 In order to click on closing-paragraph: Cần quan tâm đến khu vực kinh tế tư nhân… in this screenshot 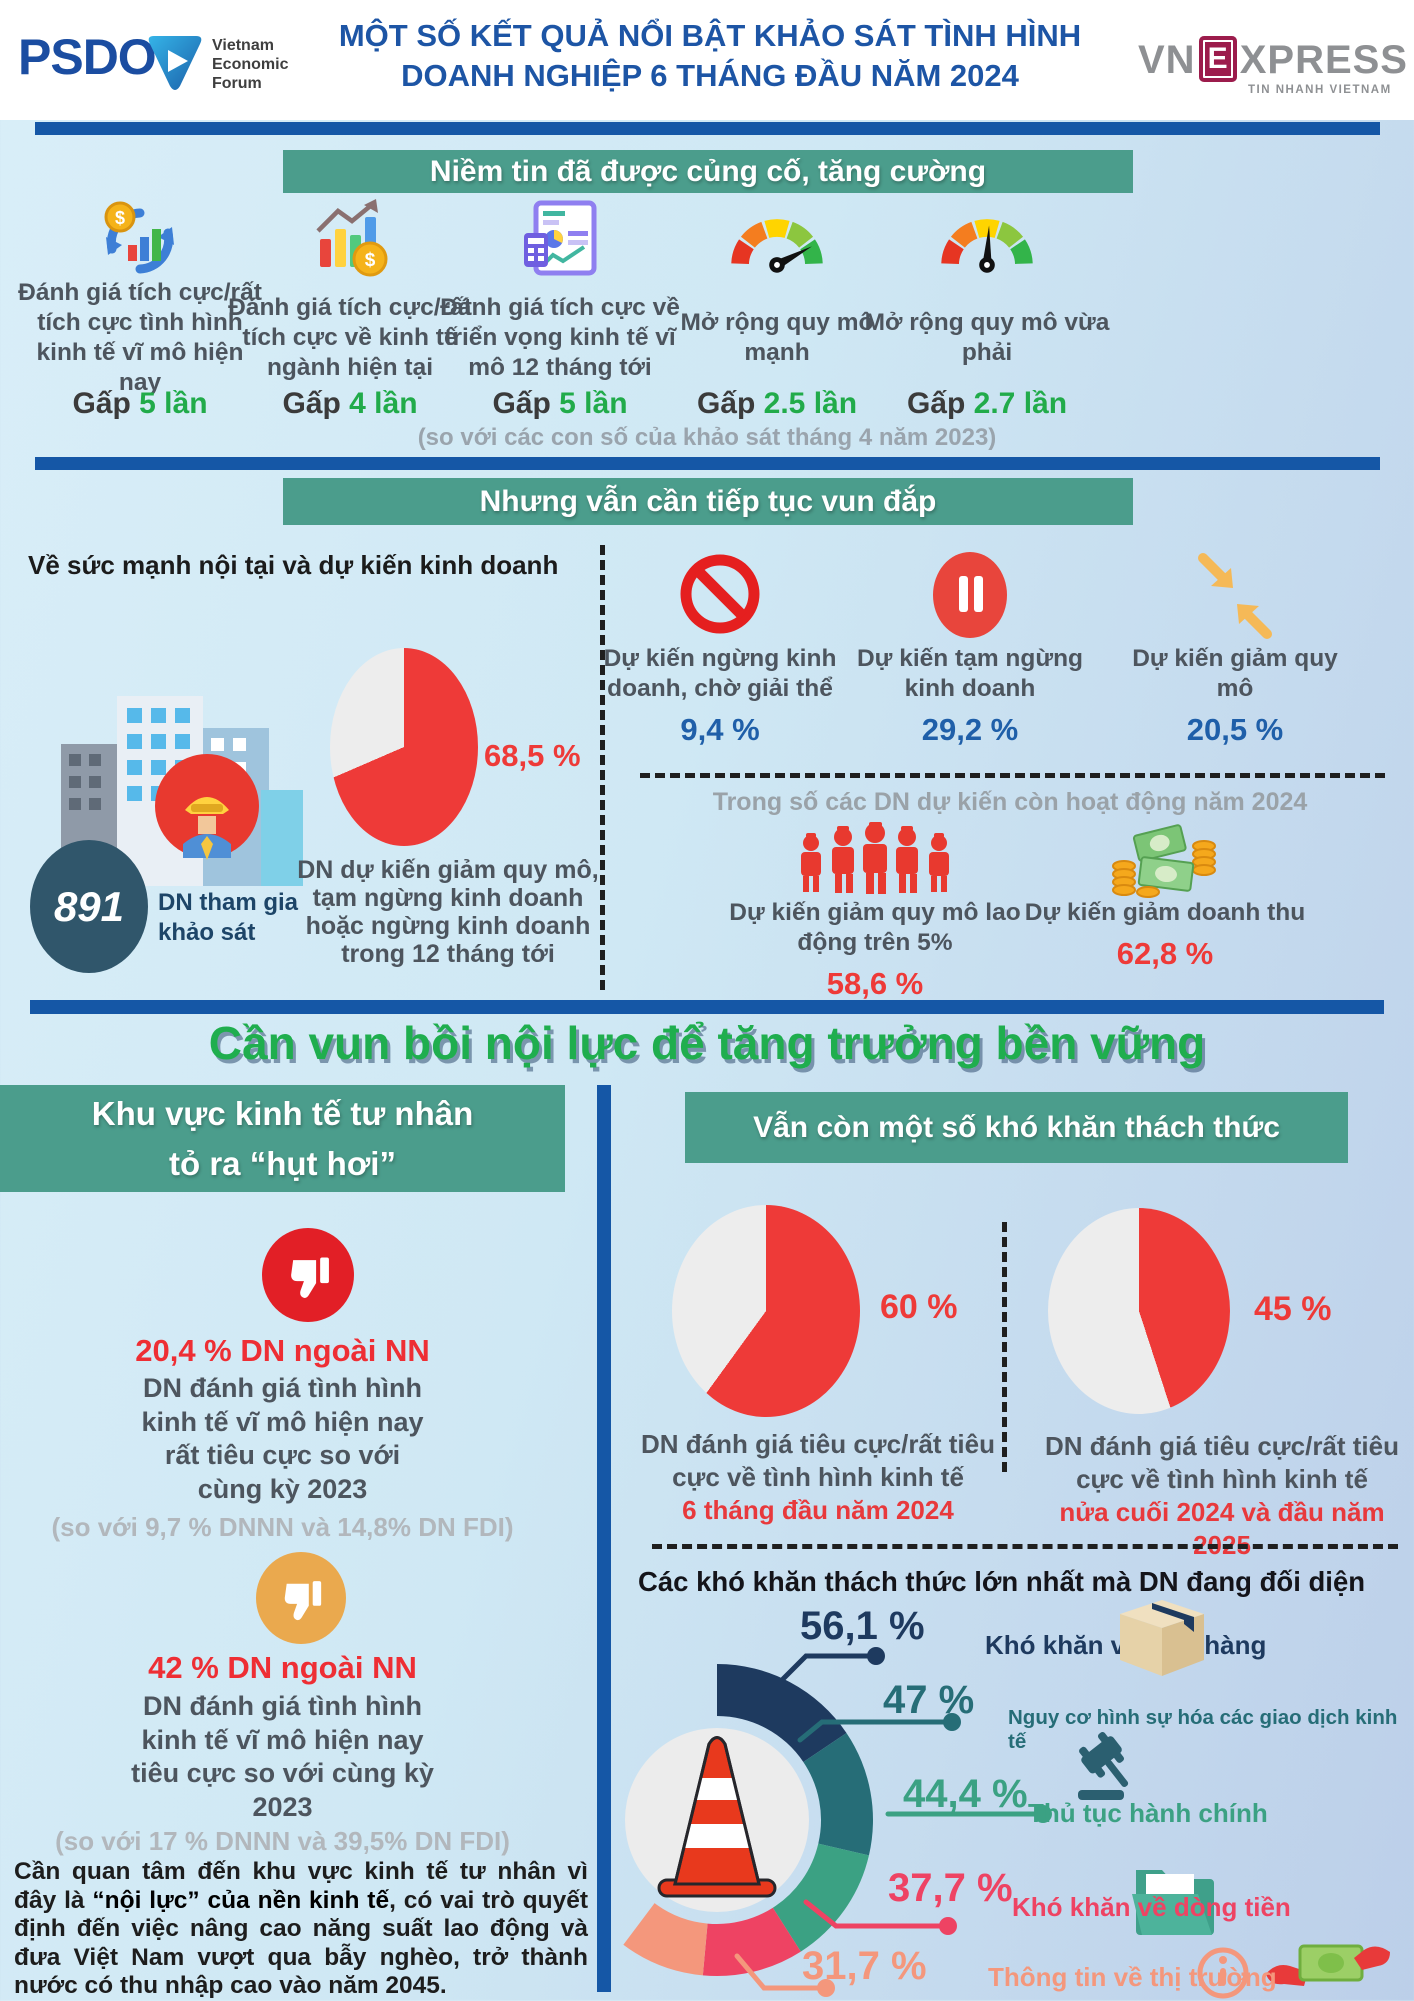, I will do `click(301, 1928)`.